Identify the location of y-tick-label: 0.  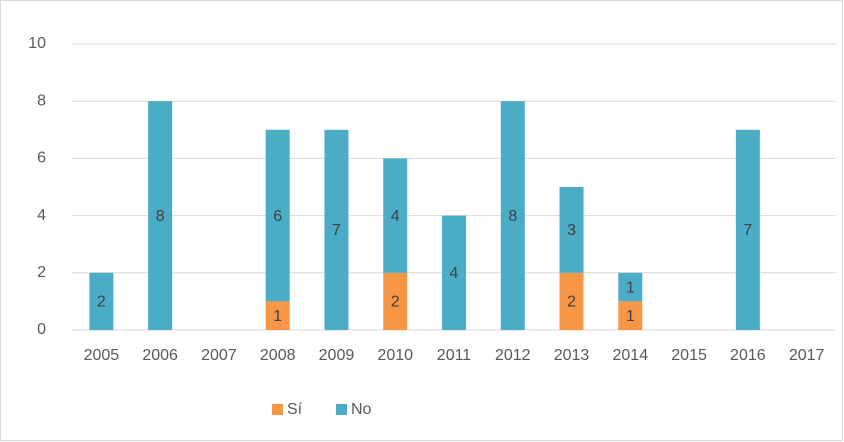
(41, 329).